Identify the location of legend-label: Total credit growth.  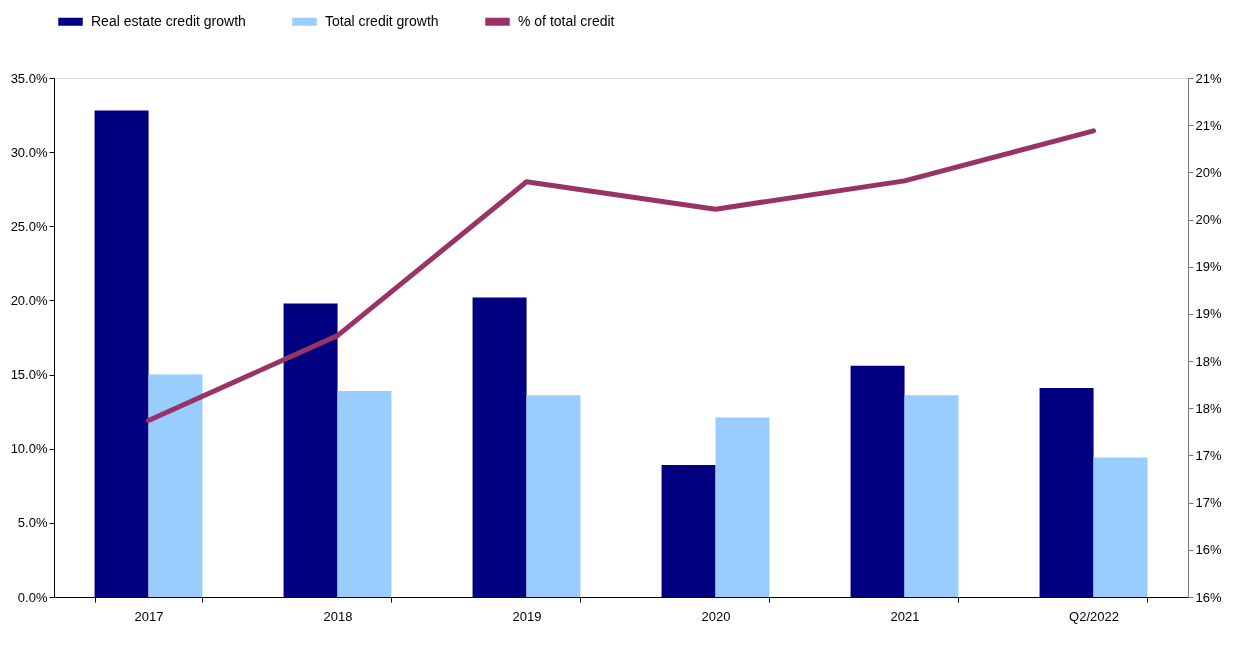
(382, 20).